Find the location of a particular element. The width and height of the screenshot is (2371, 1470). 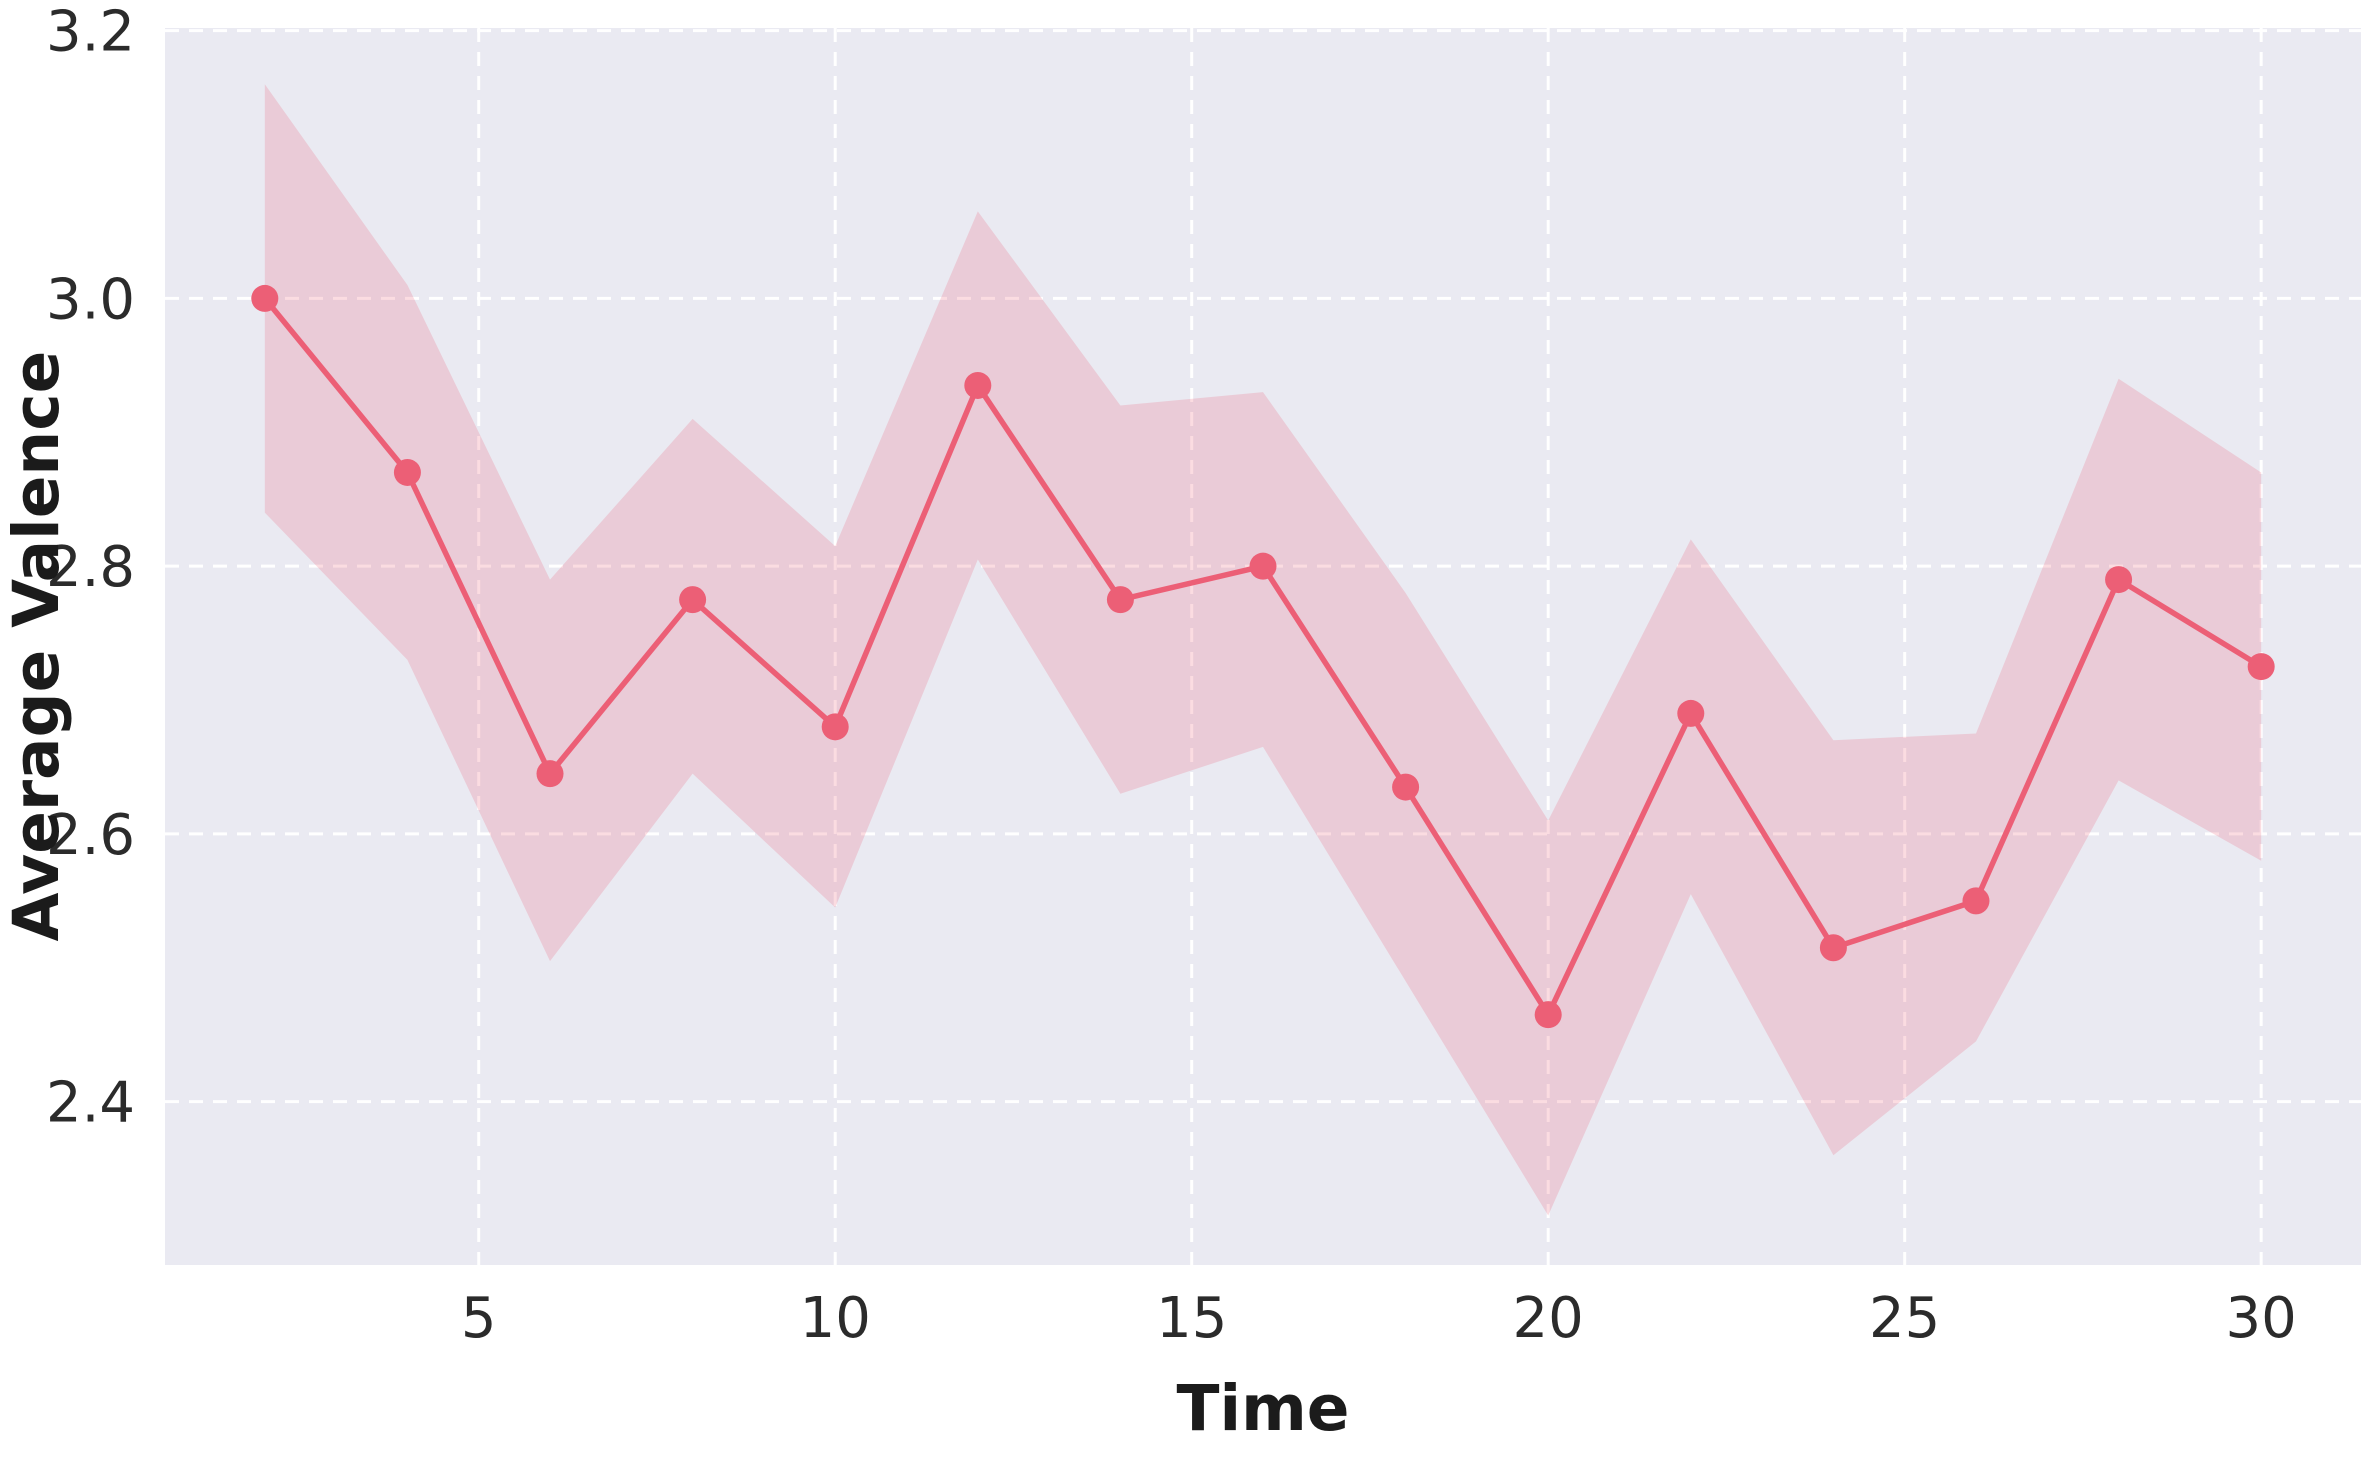

x-tick-label: 10 is located at coordinates (835, 1318).